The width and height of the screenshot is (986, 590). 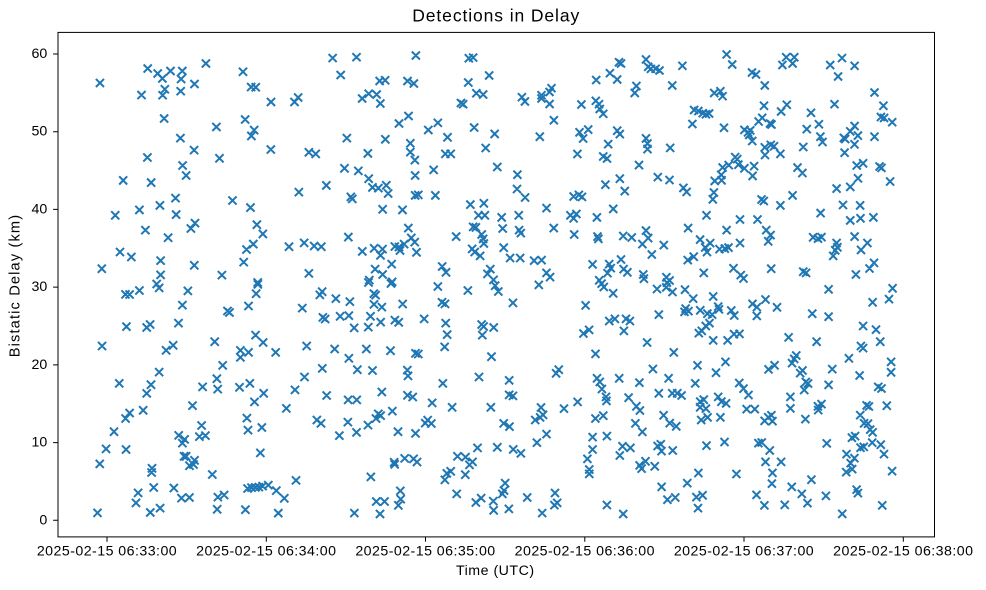 I want to click on svg-text: 2025-02-15 06:36:00, so click(x=585, y=551).